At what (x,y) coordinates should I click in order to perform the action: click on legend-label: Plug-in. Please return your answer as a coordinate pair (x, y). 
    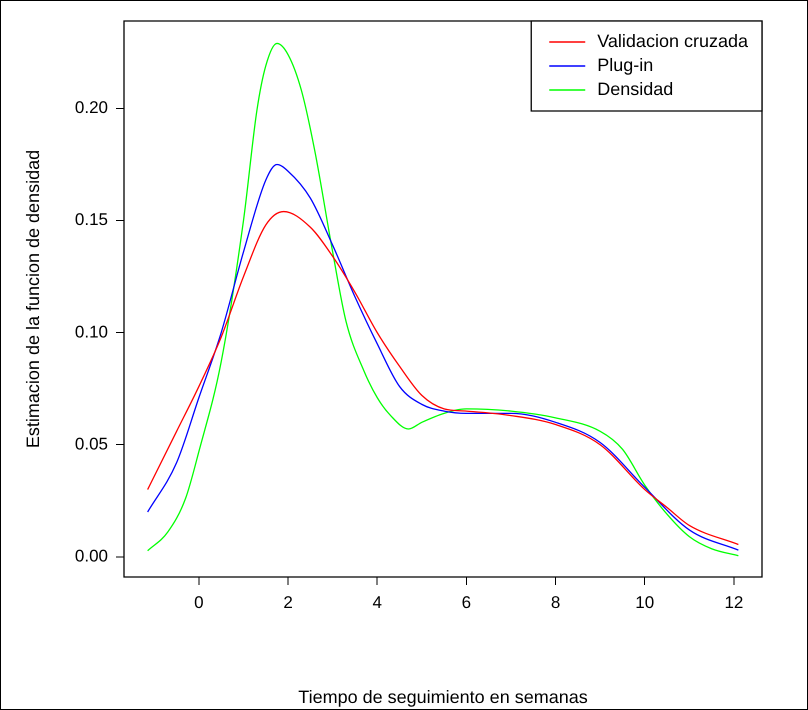
    Looking at the image, I should click on (625, 64).